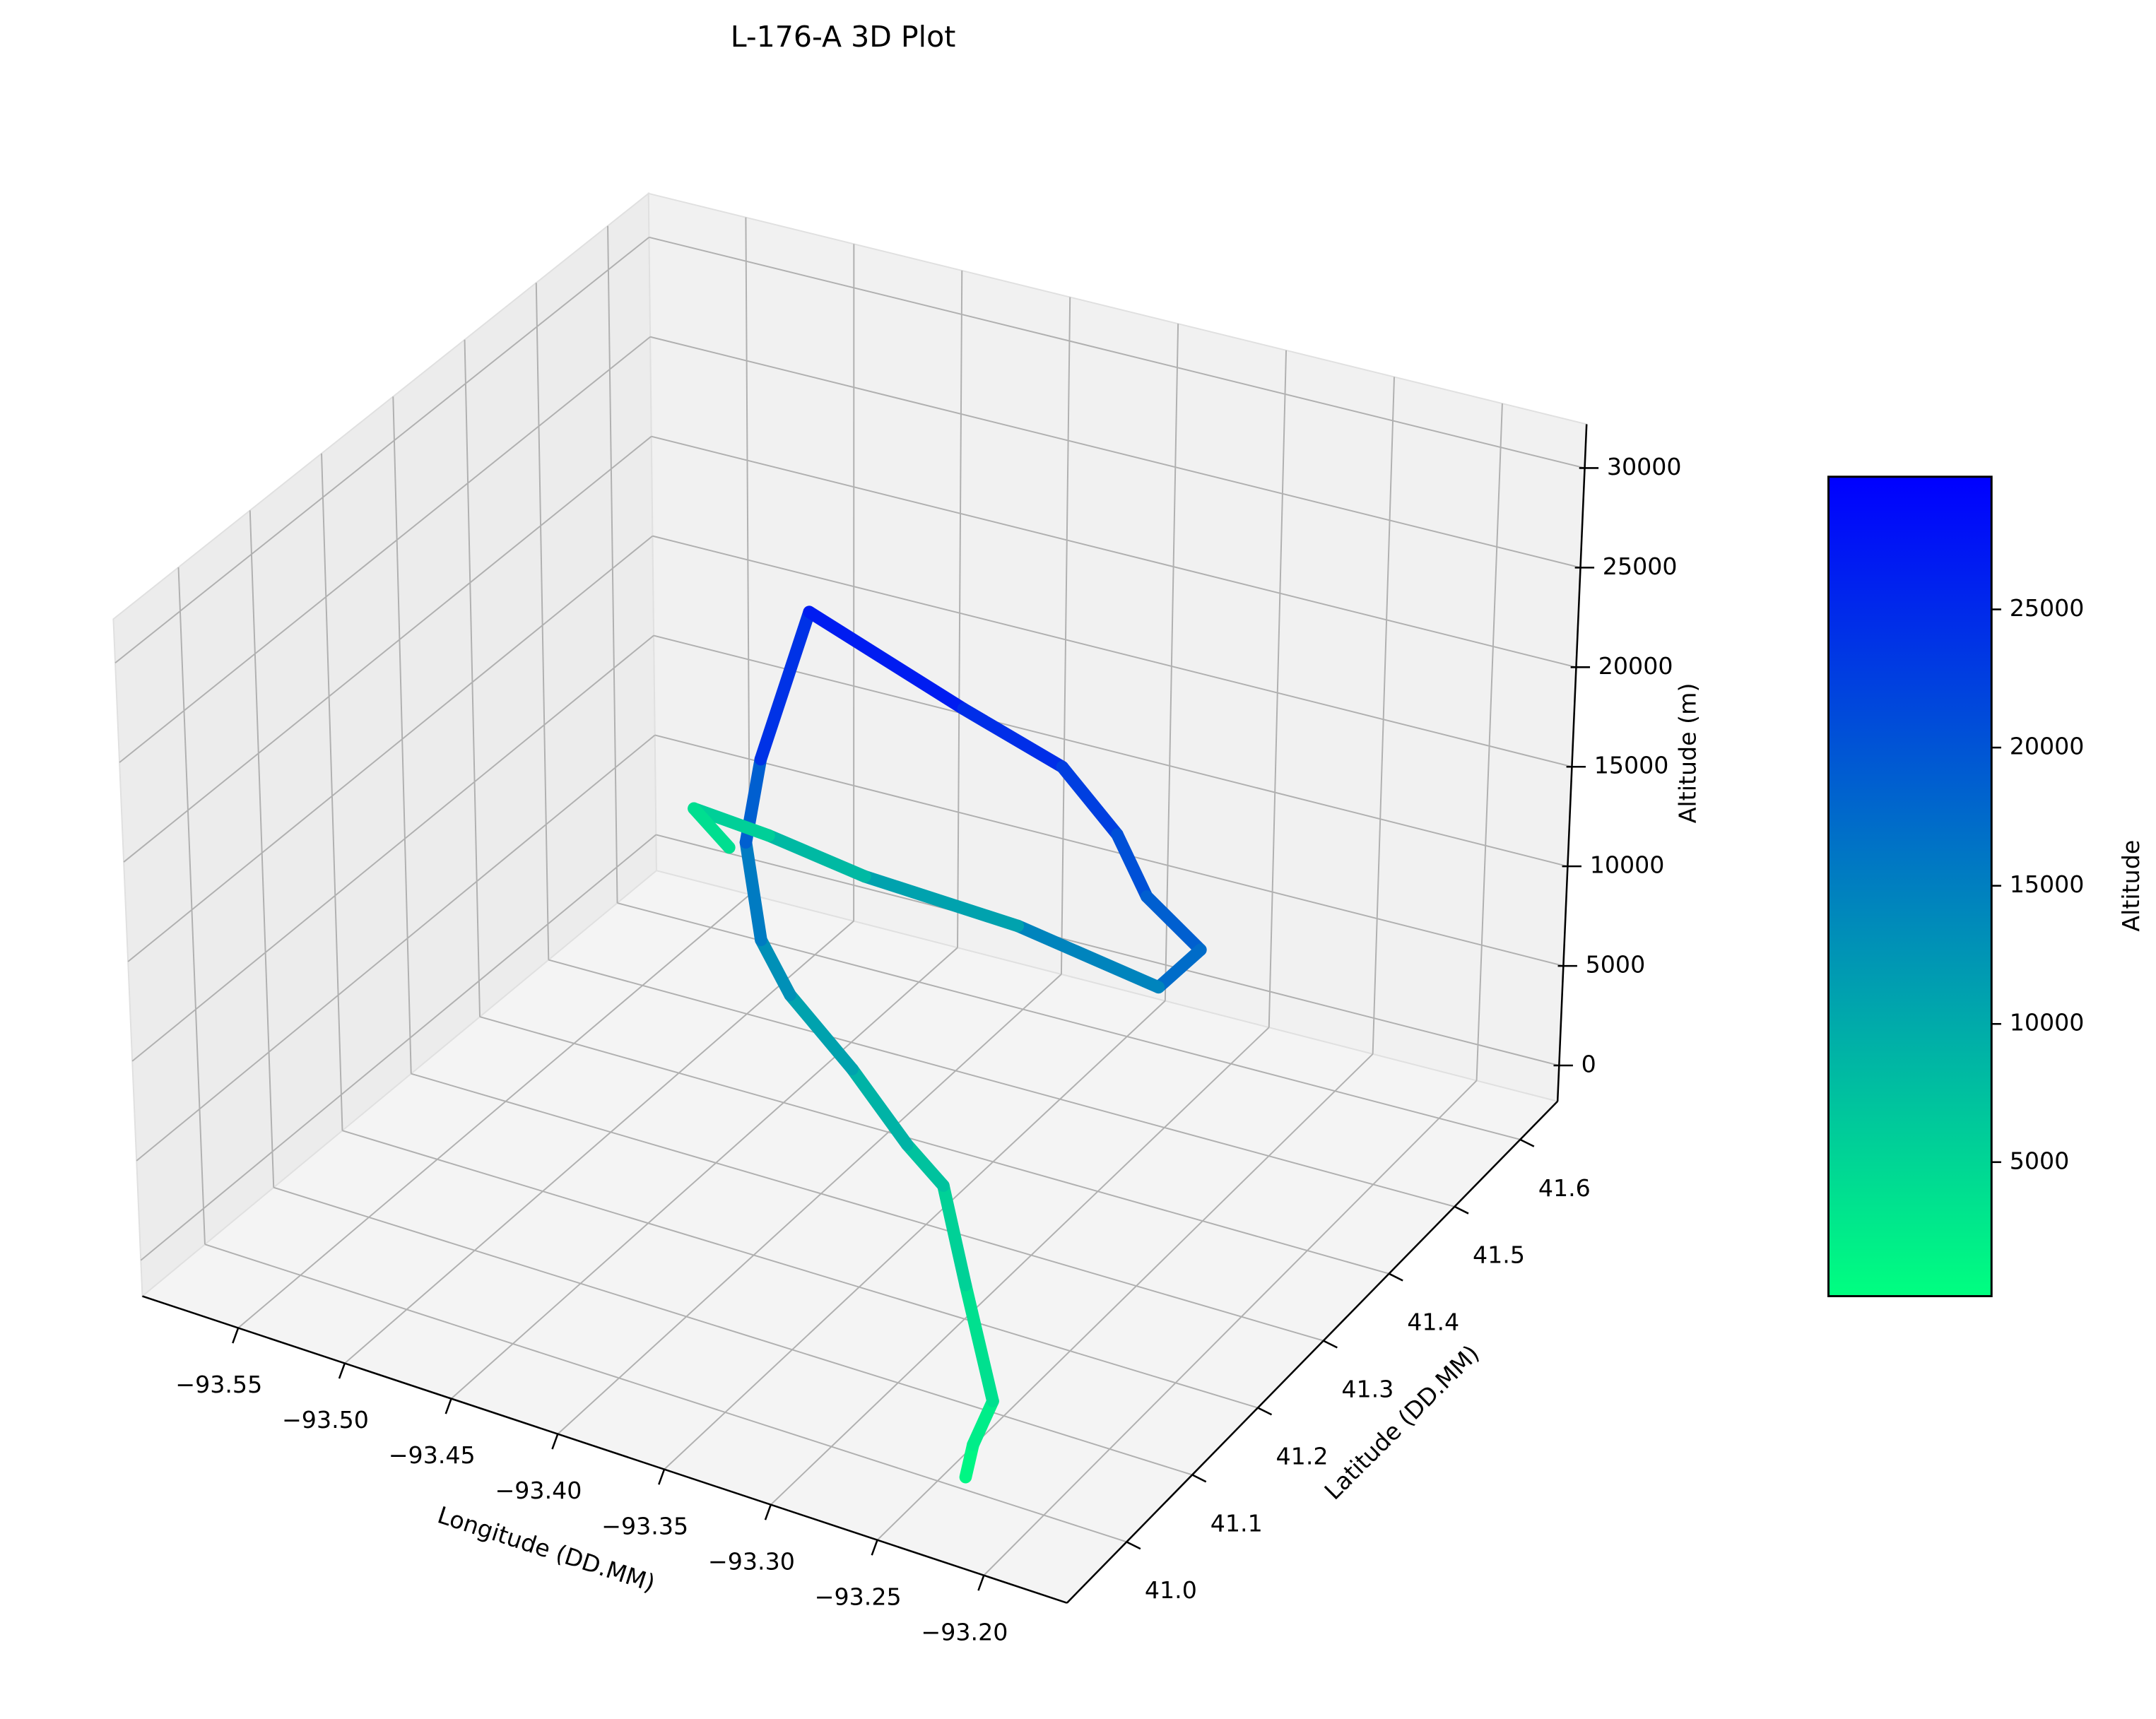  What do you see at coordinates (1572, 762) in the screenshot?
I see `z-axis-line` at bounding box center [1572, 762].